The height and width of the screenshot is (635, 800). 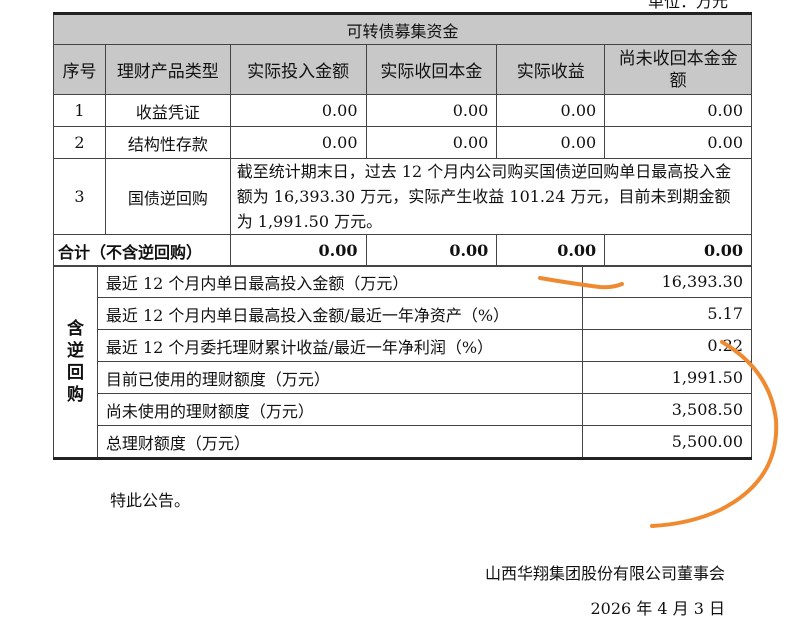 I want to click on summary-value: 1,991.50, so click(x=667, y=377).